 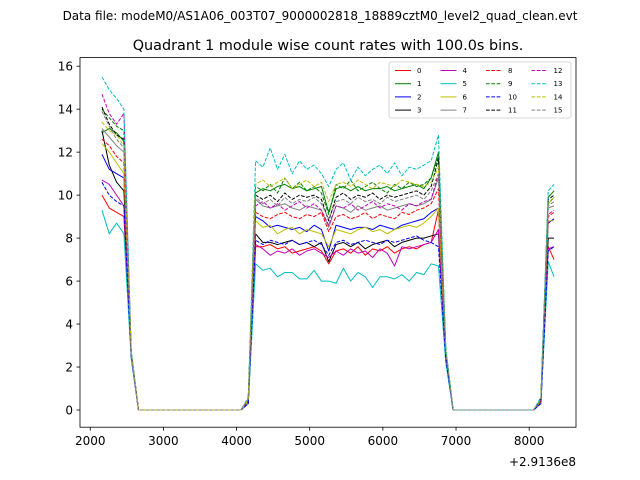 What do you see at coordinates (465, 97) in the screenshot?
I see `legend-label-6: 6` at bounding box center [465, 97].